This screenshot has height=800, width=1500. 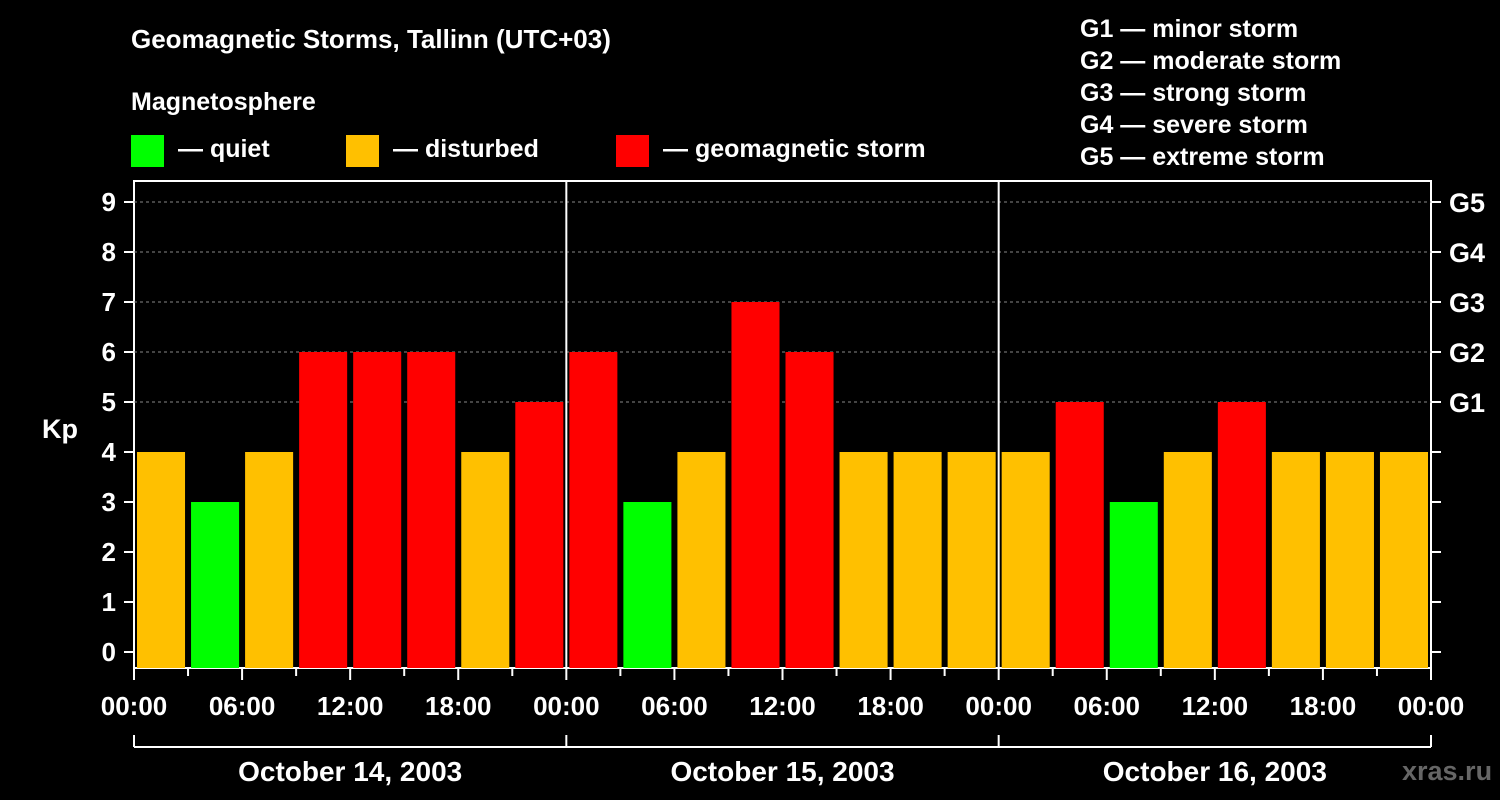 What do you see at coordinates (60, 429) in the screenshot?
I see `y-axis-label: Kp` at bounding box center [60, 429].